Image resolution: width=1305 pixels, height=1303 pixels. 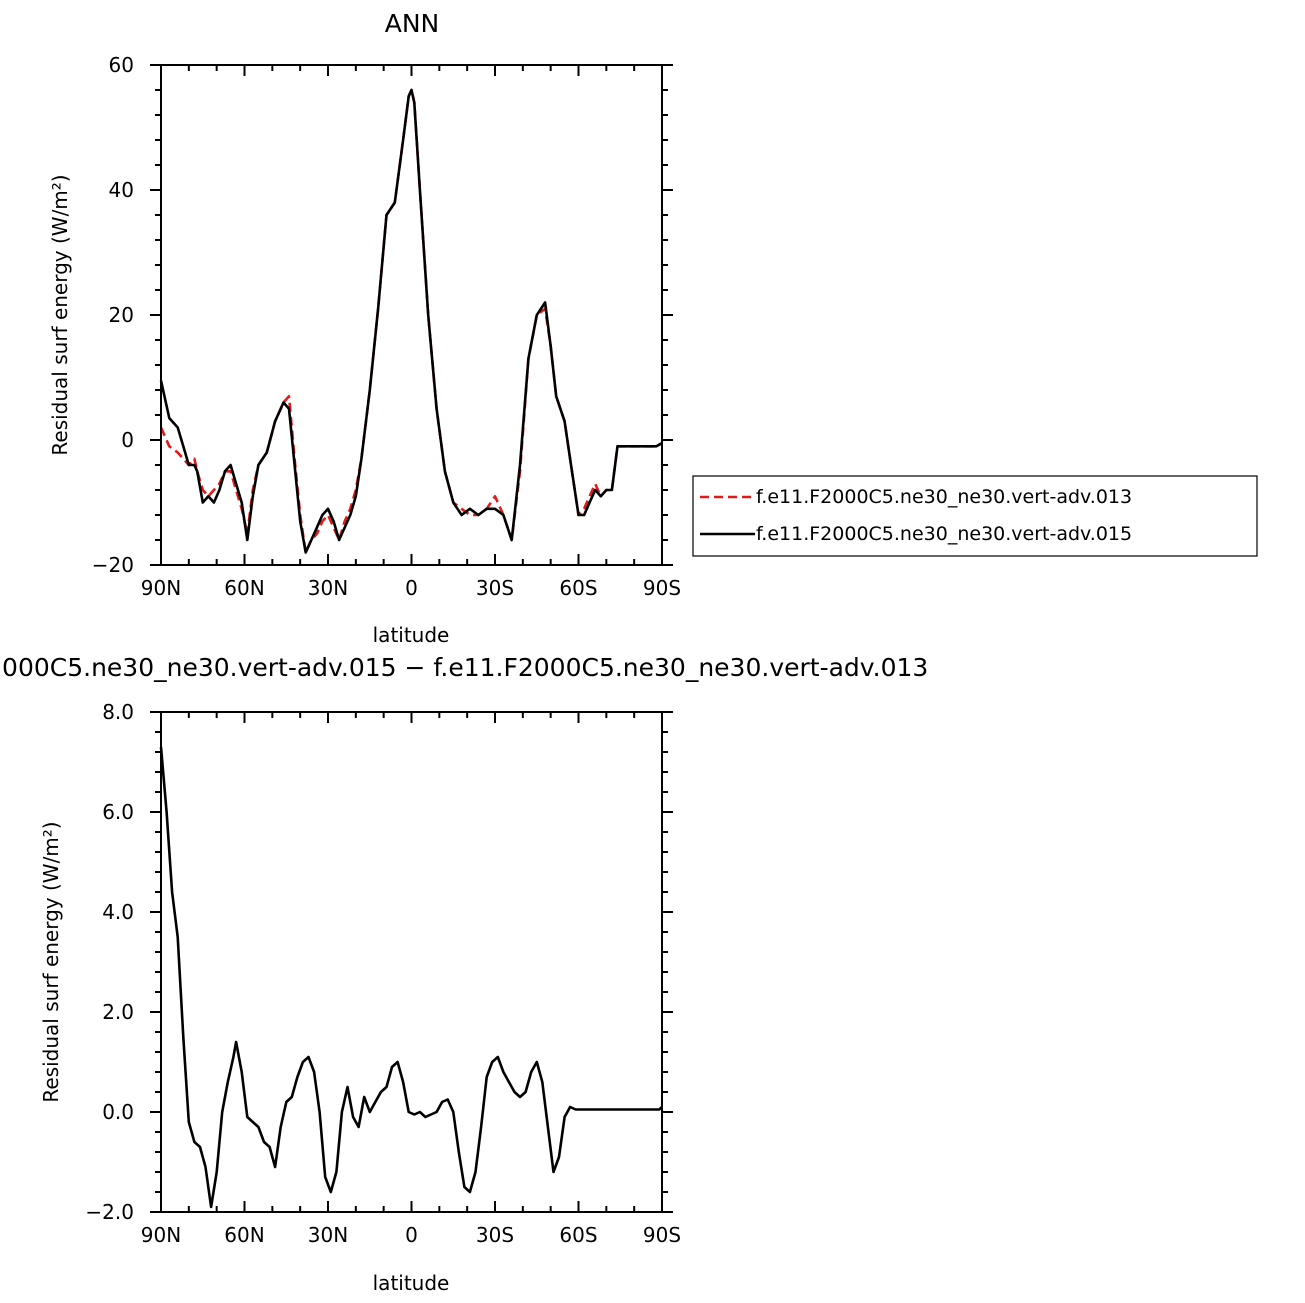 I want to click on chart0-plot-frame, so click(x=411, y=315).